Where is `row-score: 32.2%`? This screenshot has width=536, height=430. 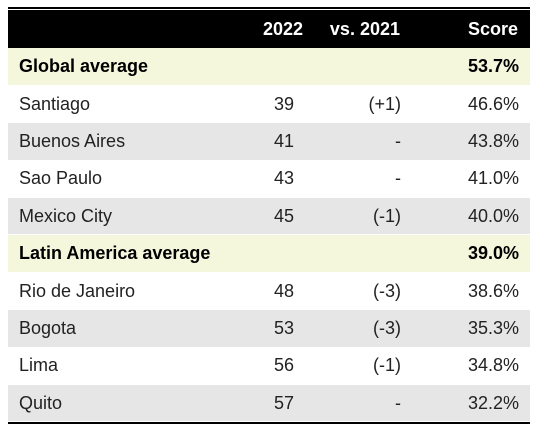 row-score: 32.2% is located at coordinates (471, 403).